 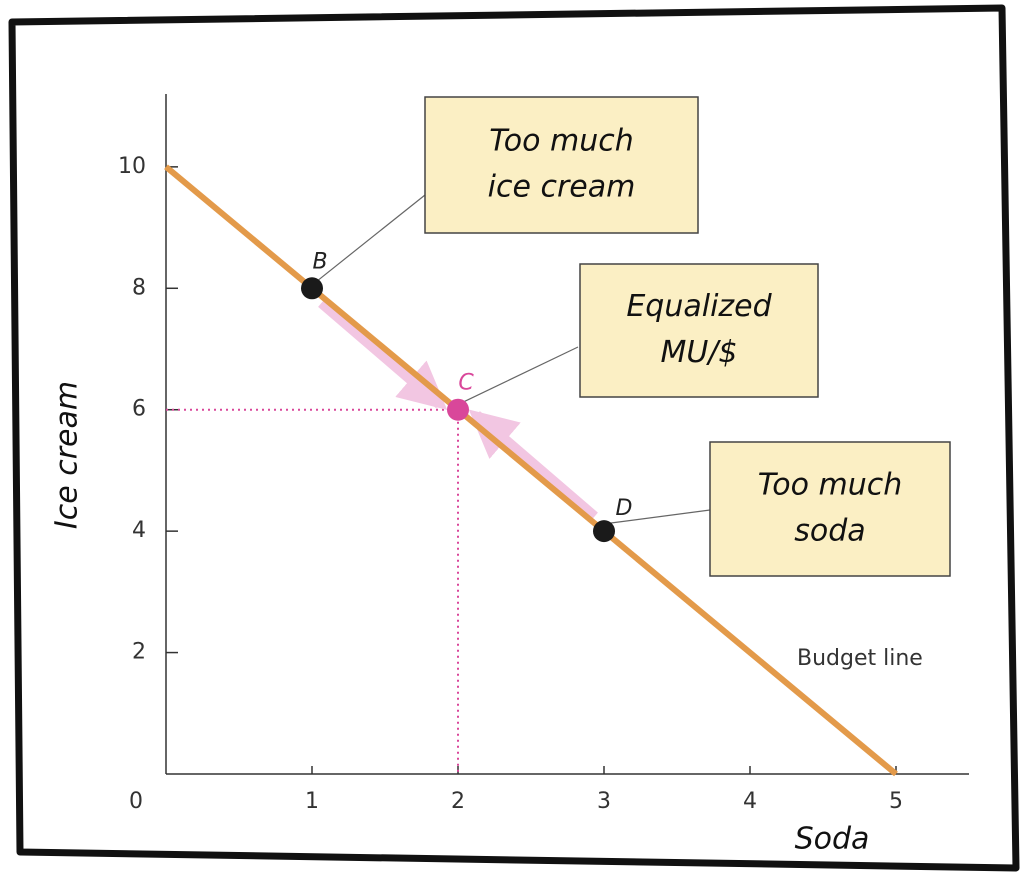 I want to click on point-label: D, so click(x=624, y=508).